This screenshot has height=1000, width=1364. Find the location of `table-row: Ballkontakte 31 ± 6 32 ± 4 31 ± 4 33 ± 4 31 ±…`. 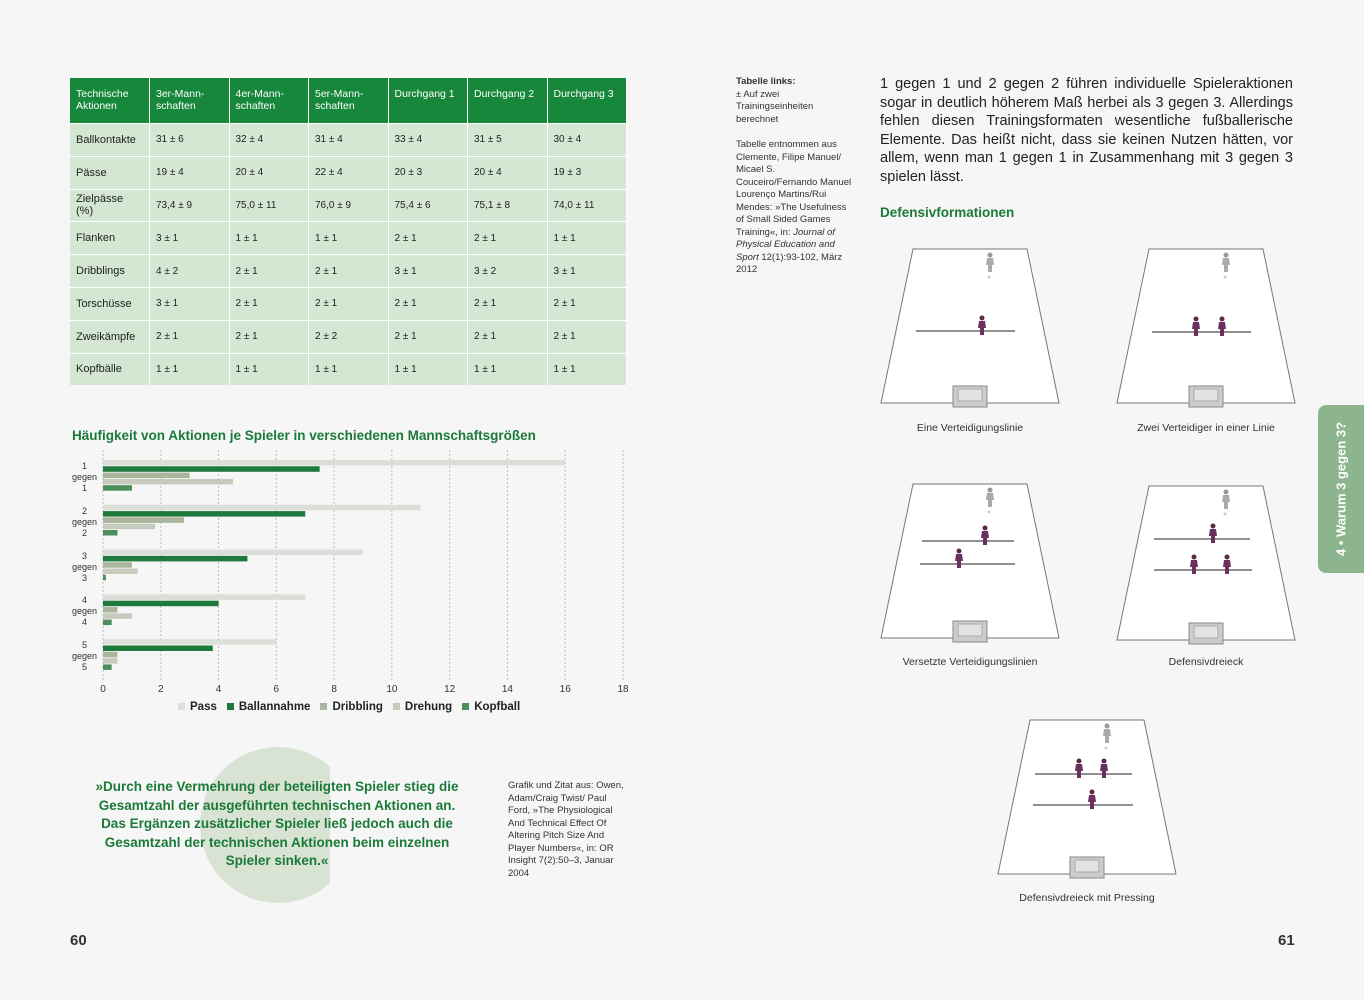

table-row: Ballkontakte 31 ± 6 32 ± 4 31 ± 4 33 ± 4 31 ±… is located at coordinates (348, 140).